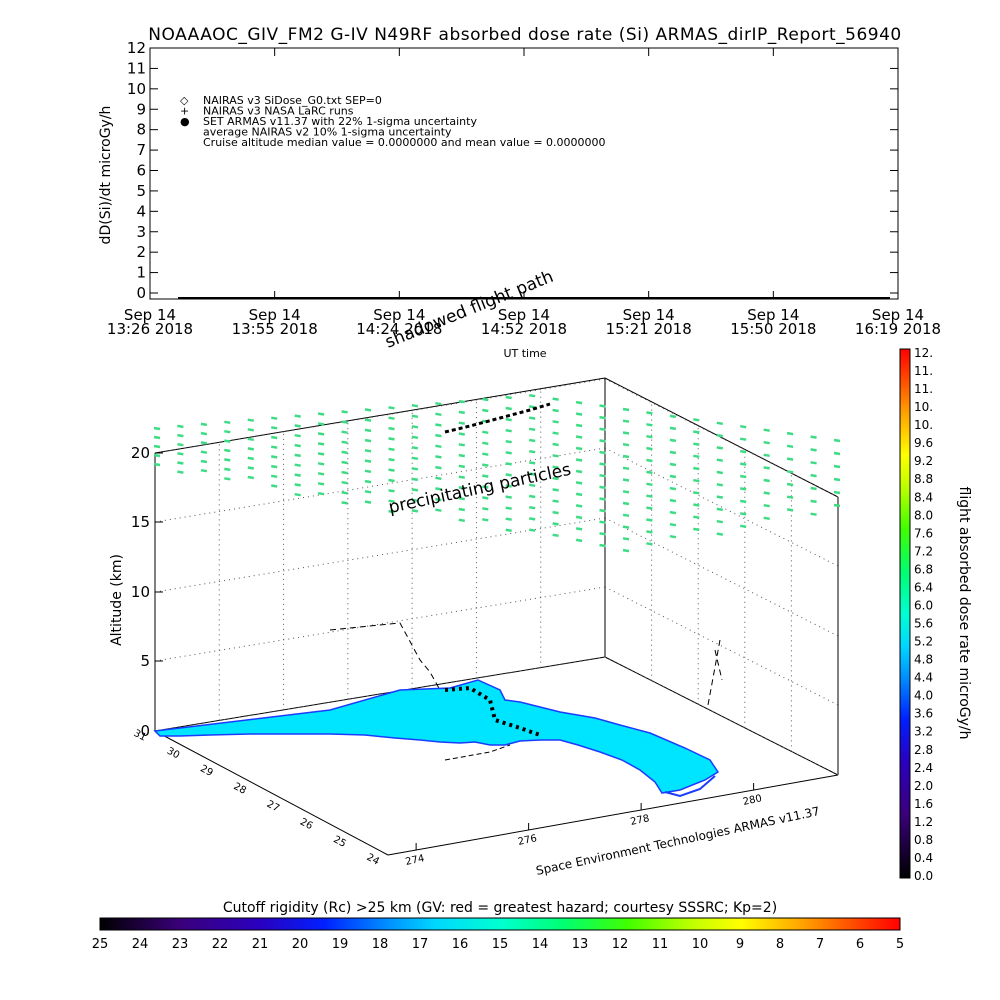 The width and height of the screenshot is (1000, 1000). I want to click on x-tick-label-time: 14:24 2018, so click(399, 329).